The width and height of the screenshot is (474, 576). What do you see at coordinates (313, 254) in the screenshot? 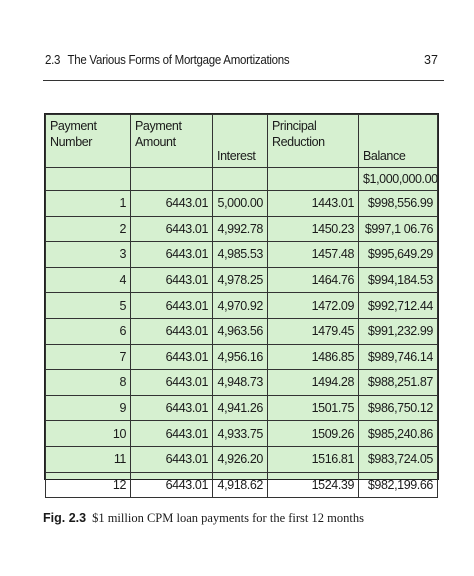
I see `principal-reduction-cell: 1457.48` at bounding box center [313, 254].